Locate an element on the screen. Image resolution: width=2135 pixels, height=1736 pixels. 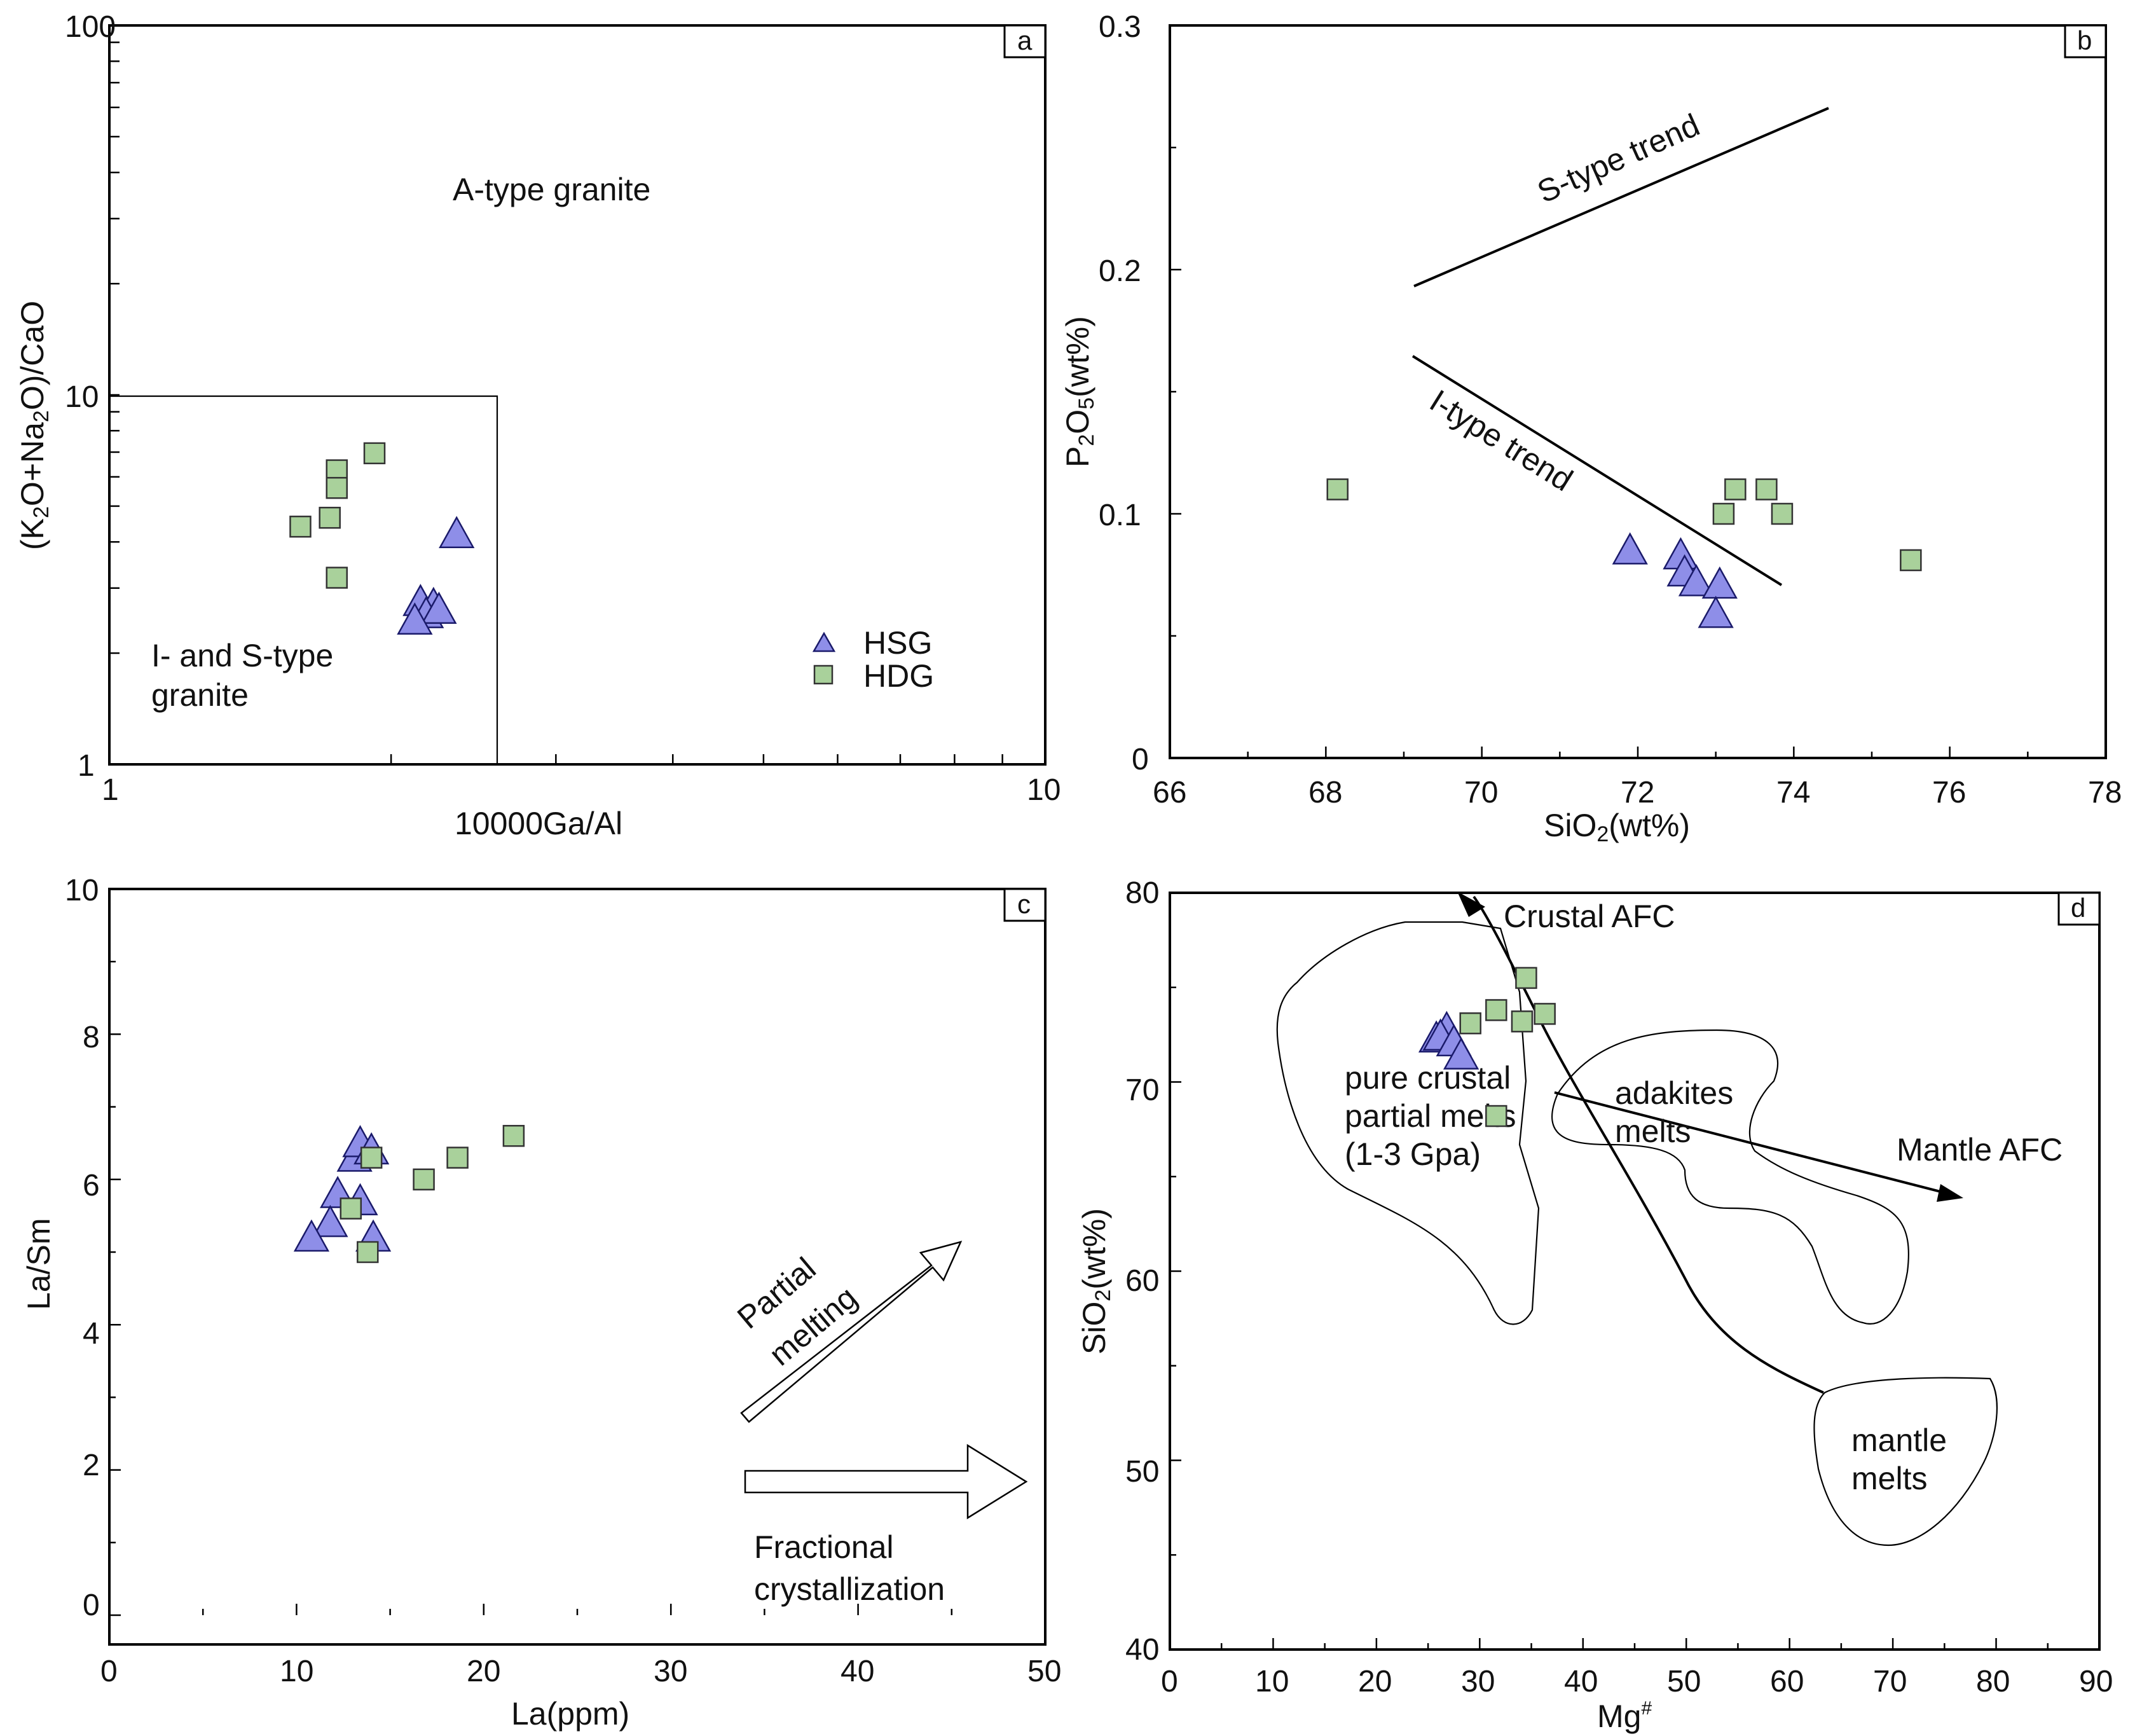
mantle-afc-arrowhead is located at coordinates (1950, 1193).